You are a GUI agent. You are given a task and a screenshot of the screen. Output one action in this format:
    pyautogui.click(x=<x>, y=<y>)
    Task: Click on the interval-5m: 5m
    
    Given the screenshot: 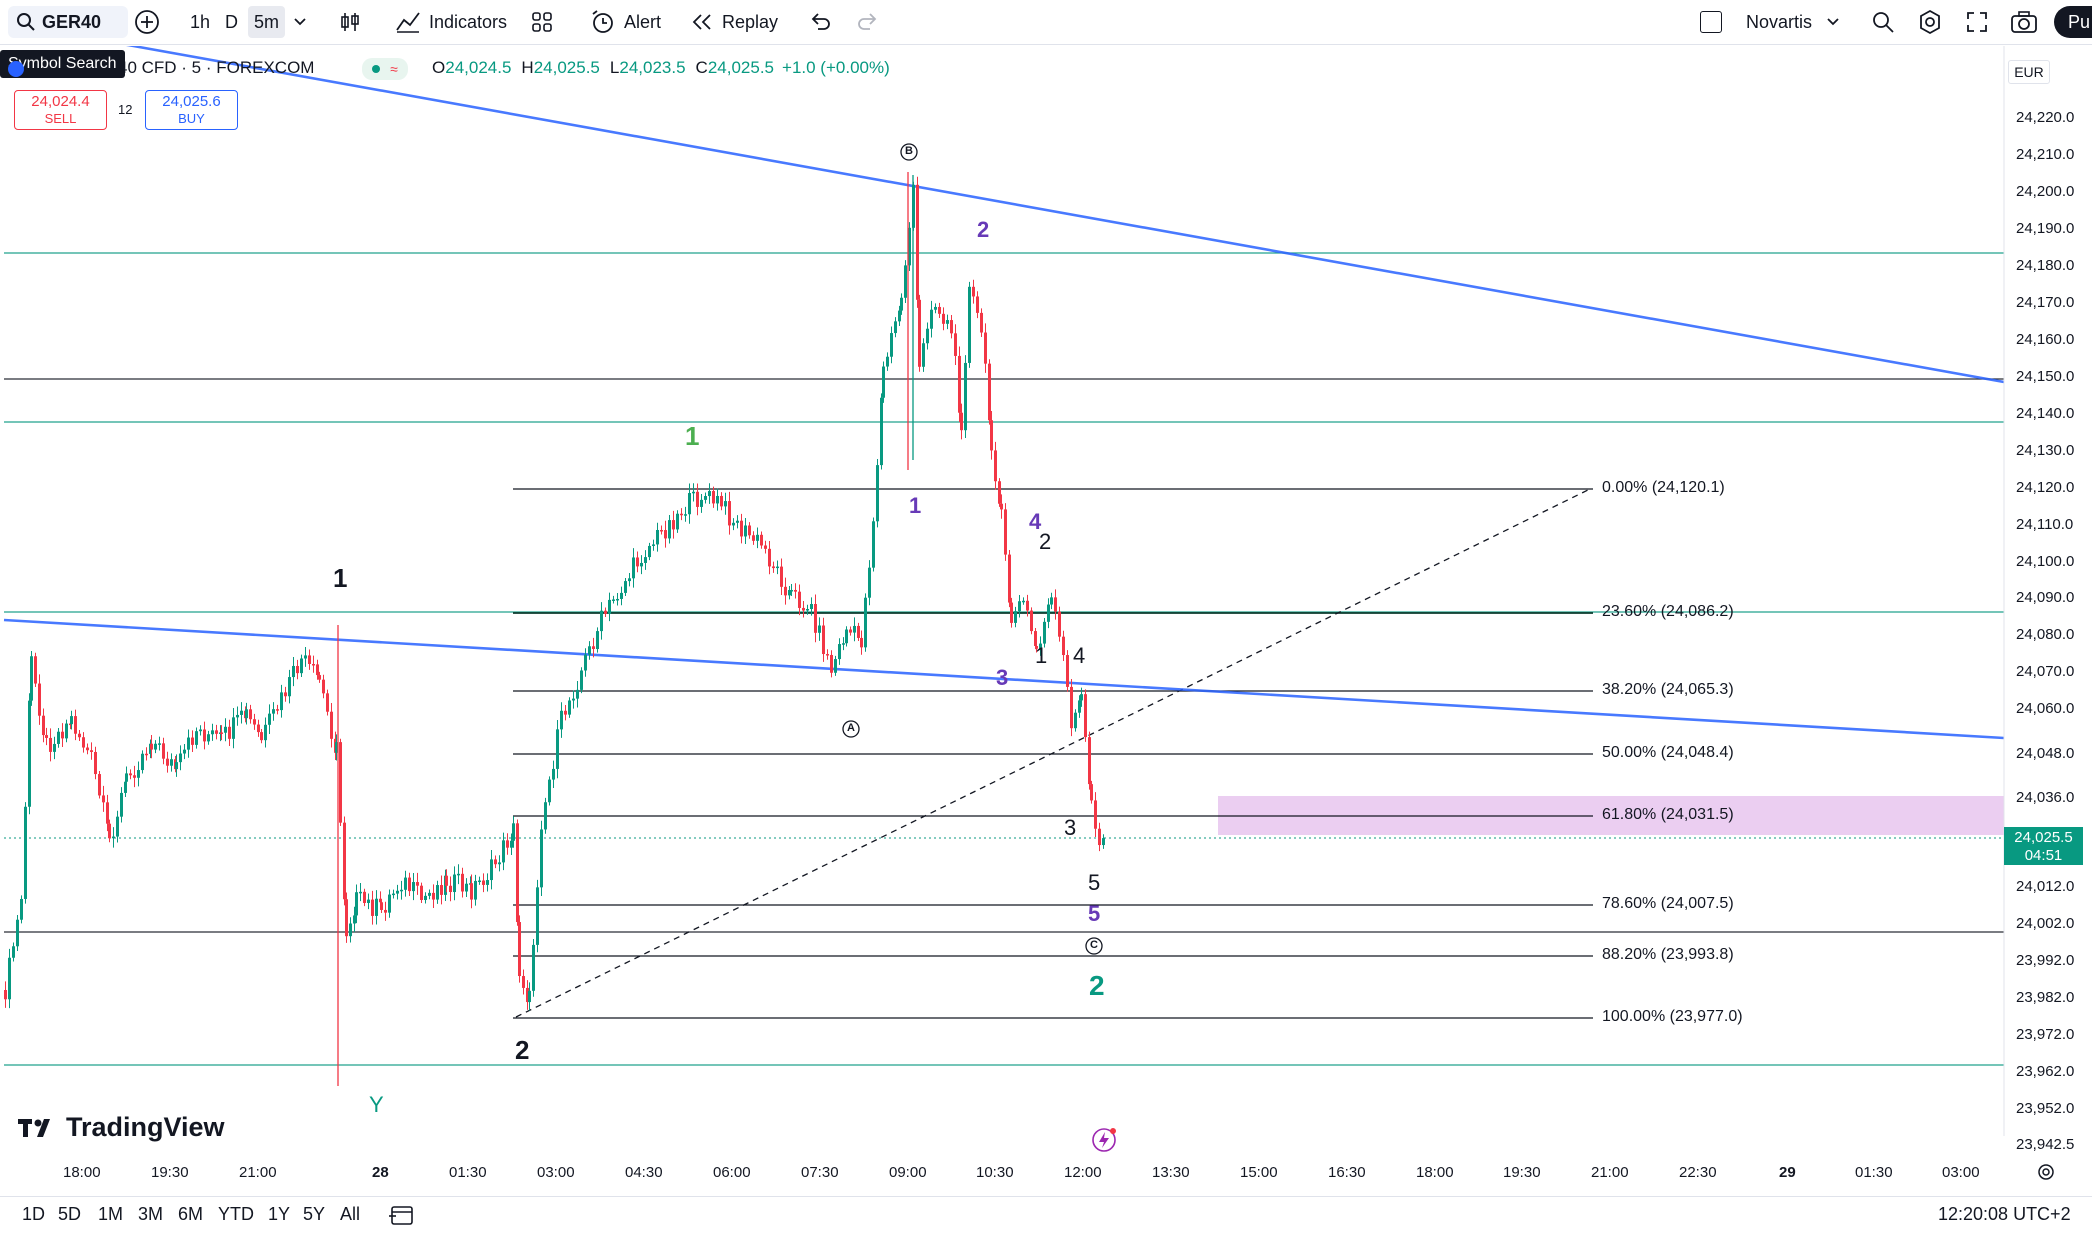 What is the action you would take?
    pyautogui.click(x=267, y=22)
    